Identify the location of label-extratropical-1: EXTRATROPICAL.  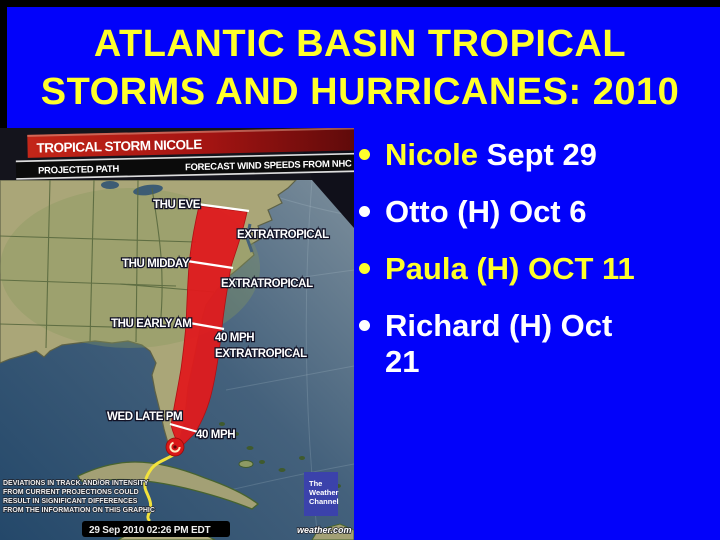
(283, 235).